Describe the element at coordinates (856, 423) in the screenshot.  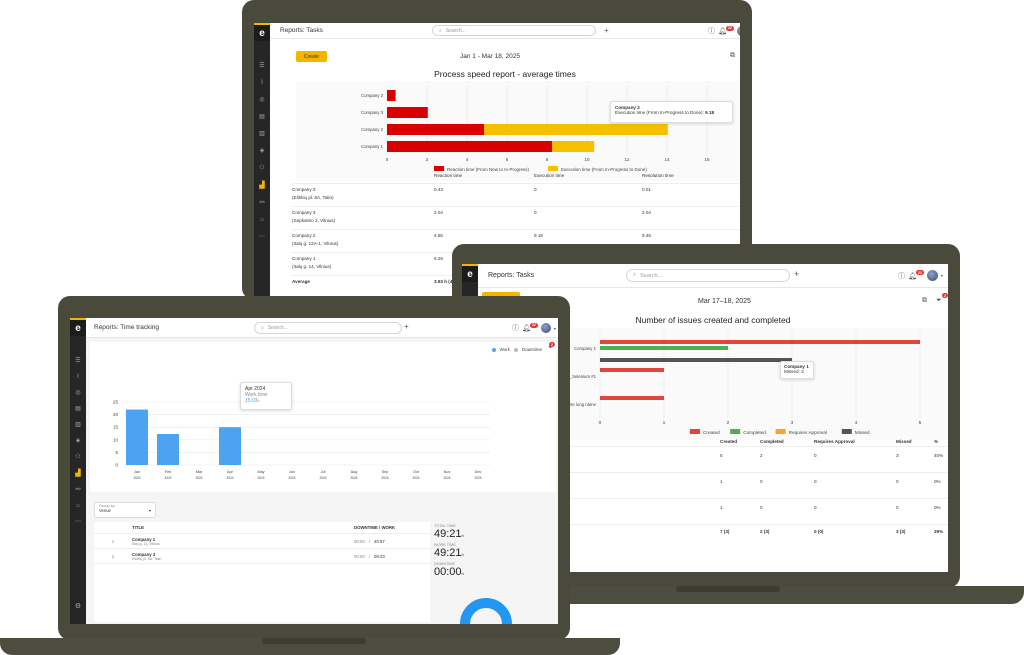
I see `x-tick-label: 4` at that location.